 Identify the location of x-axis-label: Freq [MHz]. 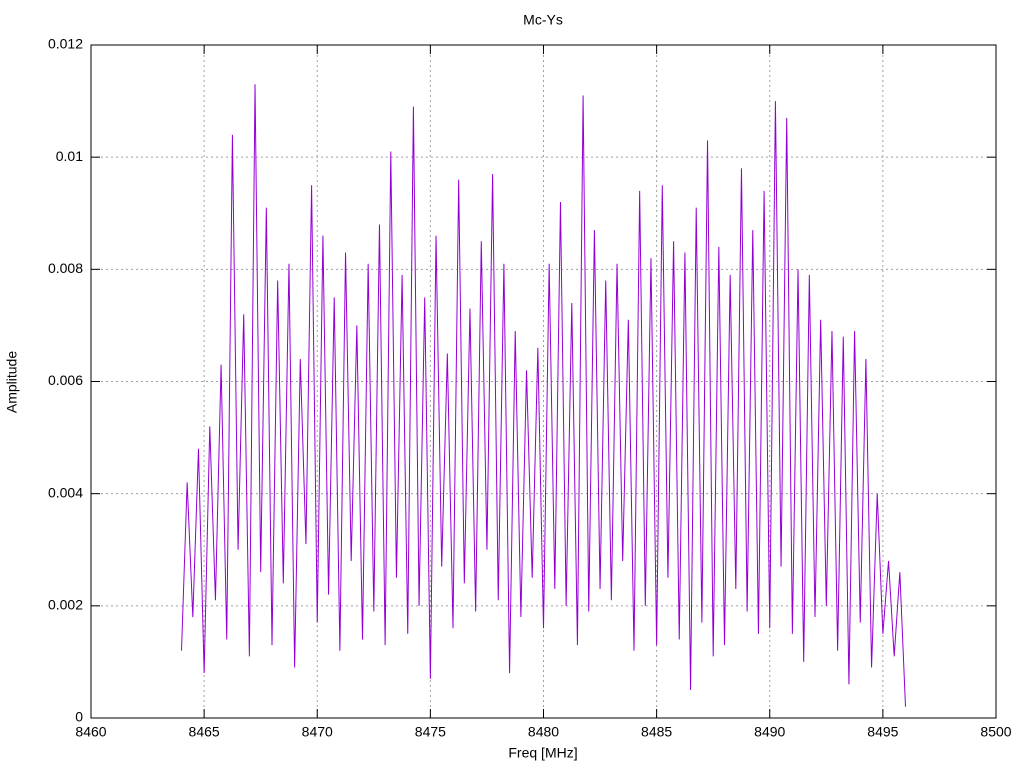
(542, 753).